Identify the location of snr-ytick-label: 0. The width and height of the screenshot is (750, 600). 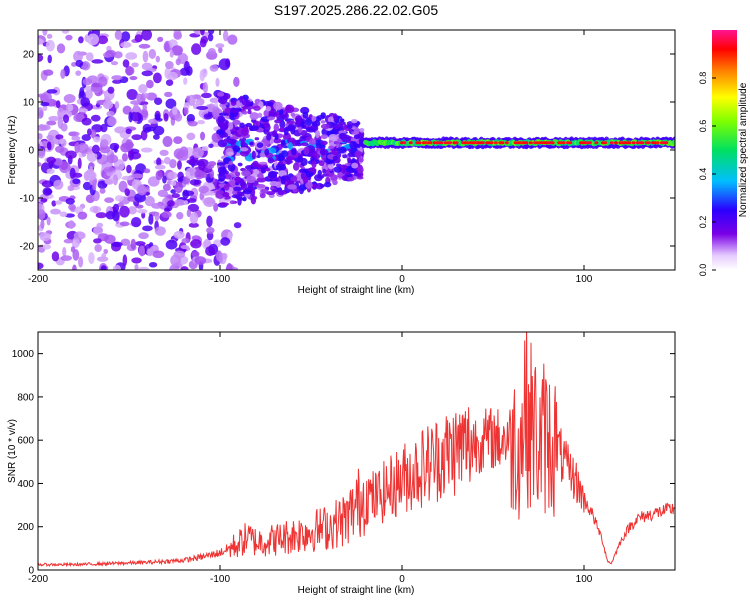
(31, 571).